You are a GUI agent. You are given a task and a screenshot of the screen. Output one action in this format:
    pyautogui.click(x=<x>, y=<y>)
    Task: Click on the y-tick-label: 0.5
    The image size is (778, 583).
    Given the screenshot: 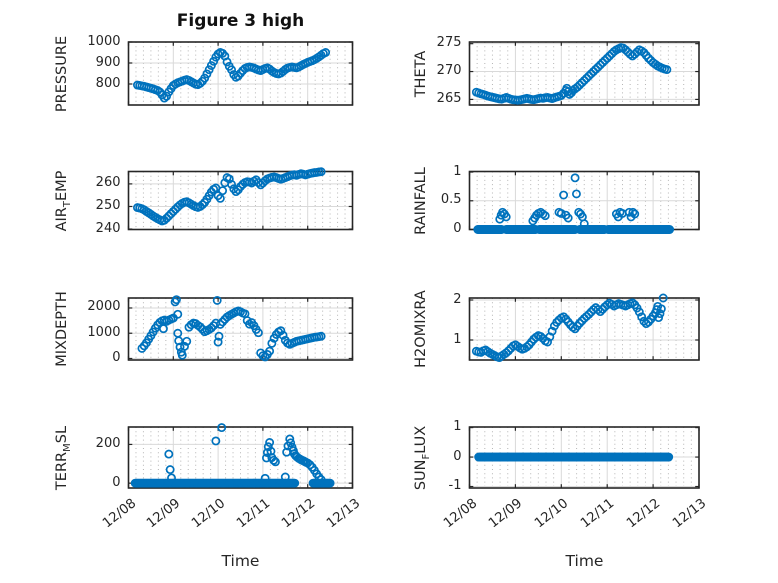 What is the action you would take?
    pyautogui.click(x=451, y=200)
    